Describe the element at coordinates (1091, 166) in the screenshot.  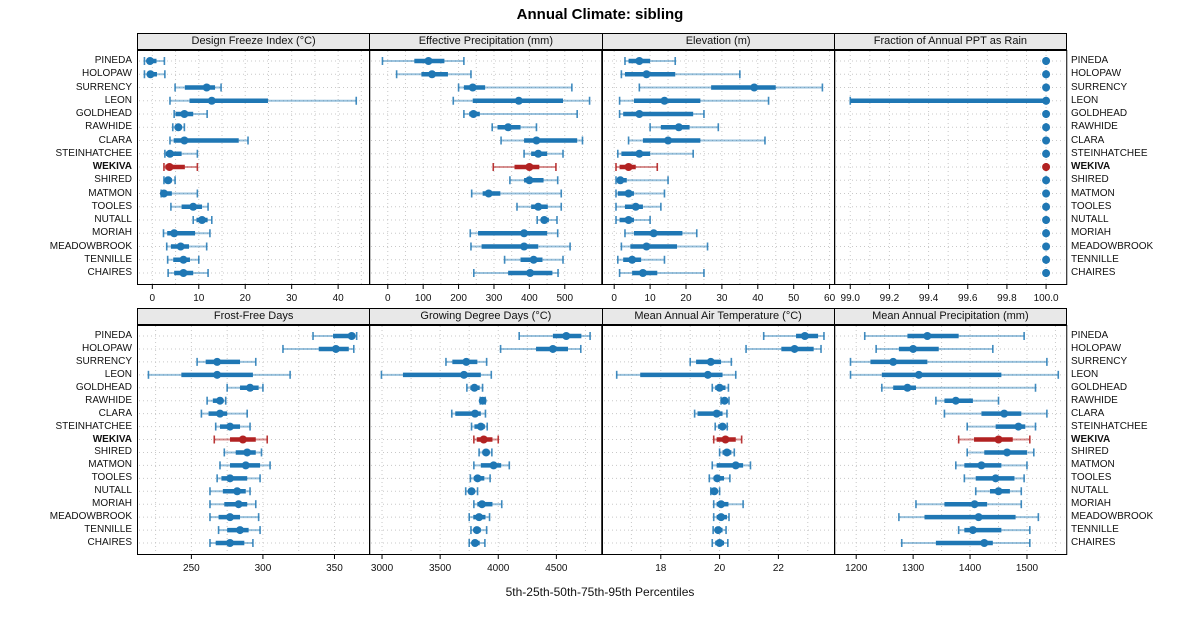
I see `site-label-right: WEKIVA` at that location.